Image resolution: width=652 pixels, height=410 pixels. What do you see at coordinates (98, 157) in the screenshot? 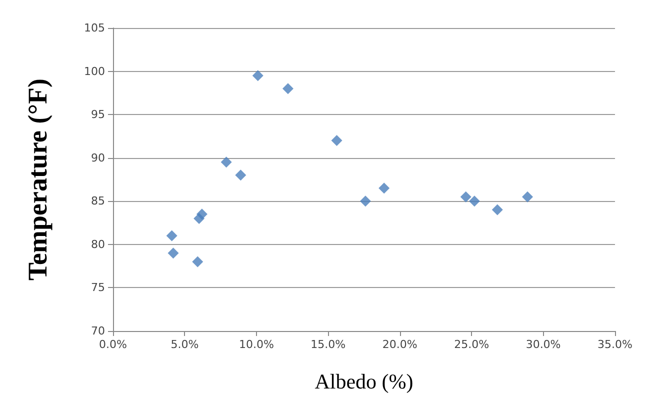
I see `y-tick-label: 90` at bounding box center [98, 157].